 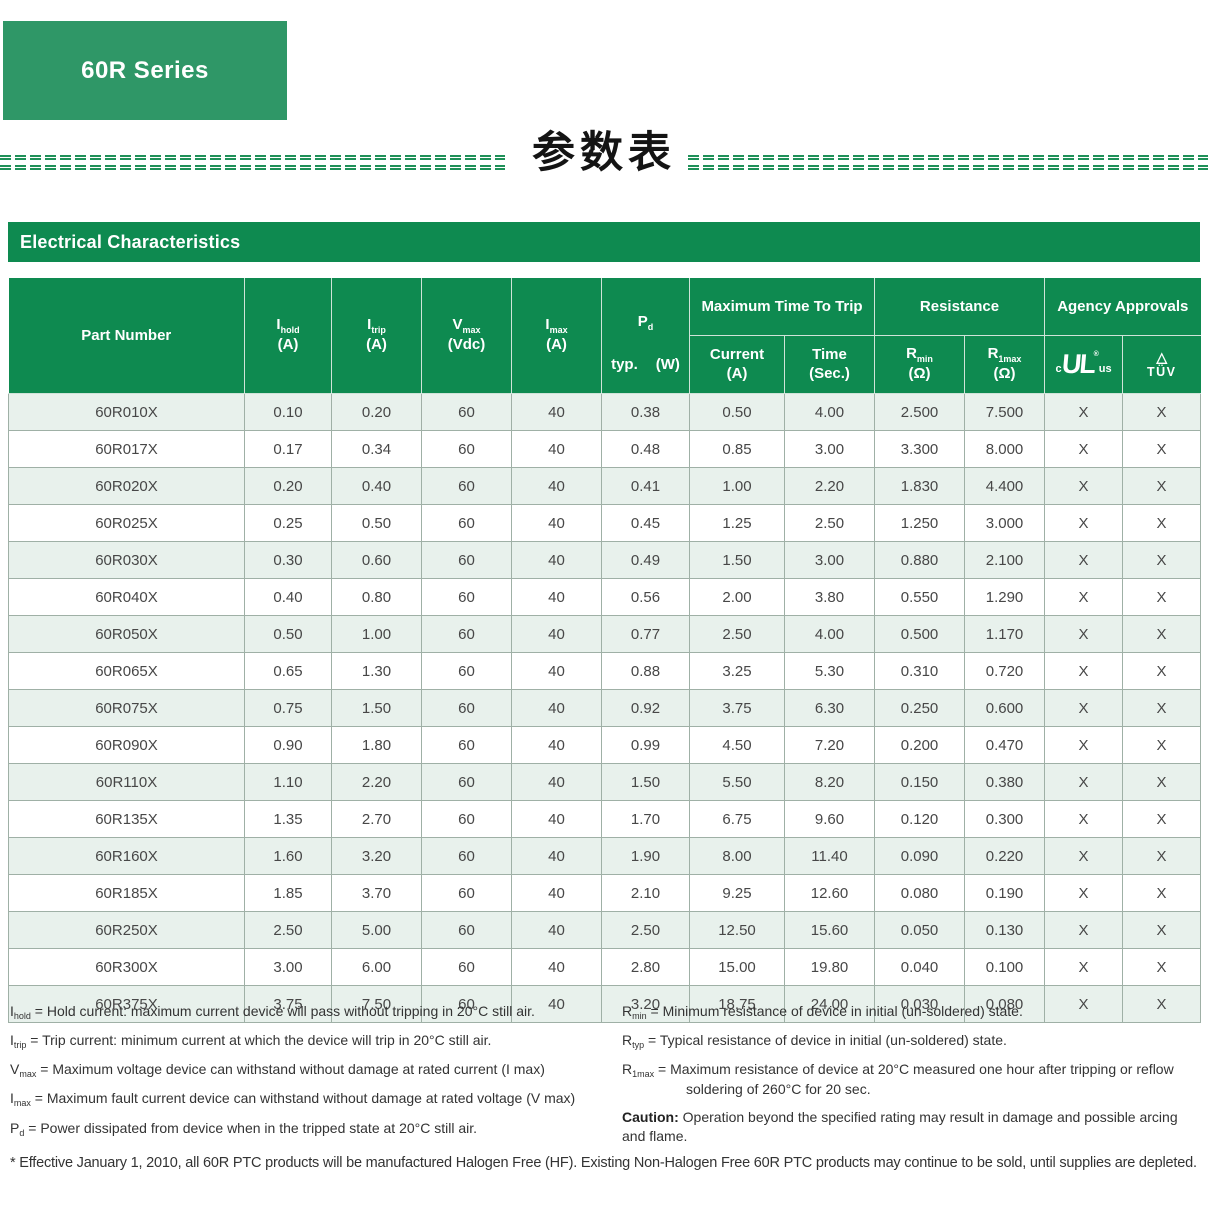 What do you see at coordinates (288, 819) in the screenshot?
I see `value-cell: 1.35` at bounding box center [288, 819].